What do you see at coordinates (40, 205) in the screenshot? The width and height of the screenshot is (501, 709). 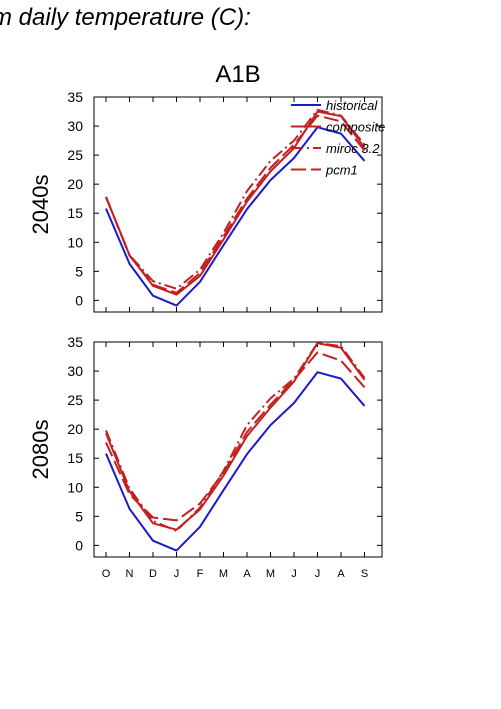 I see `y-axis-label: 2040s` at bounding box center [40, 205].